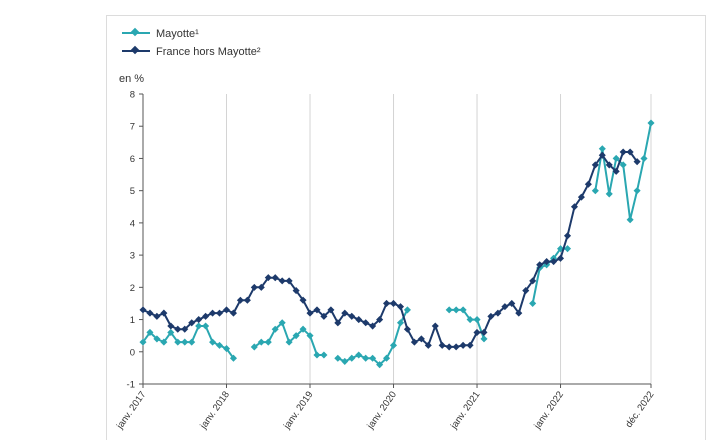 This screenshot has width=712, height=440. What do you see at coordinates (177, 34) in the screenshot?
I see `legend-label-mayotte: Mayotte¹` at bounding box center [177, 34].